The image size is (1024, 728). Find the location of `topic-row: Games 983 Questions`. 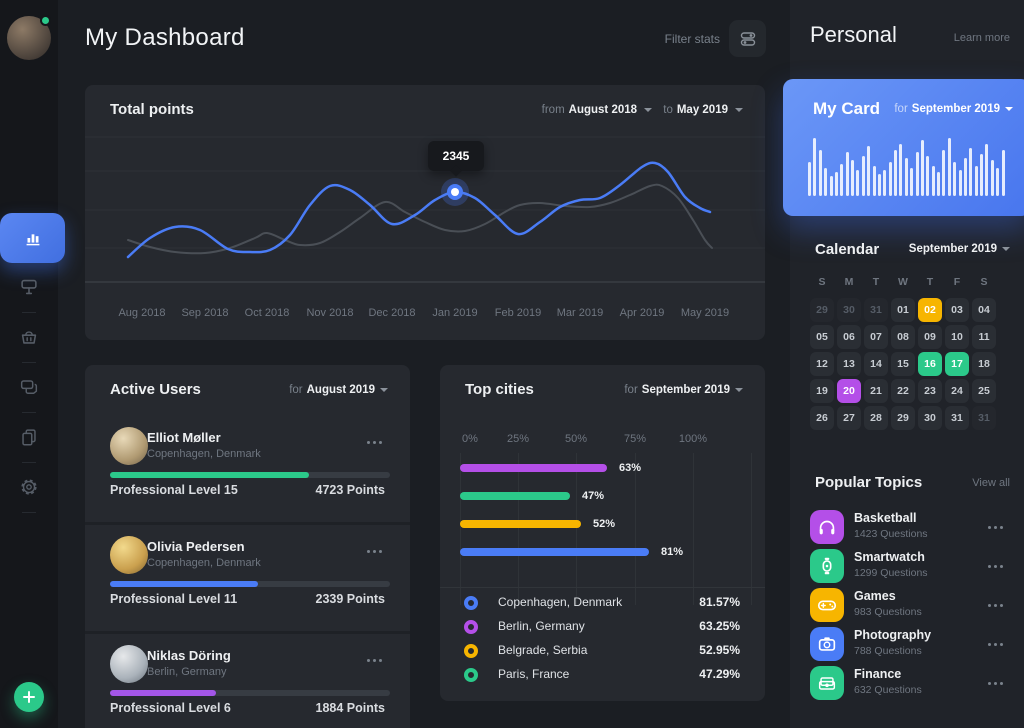

topic-row: Games 983 Questions is located at coordinates (907, 605).